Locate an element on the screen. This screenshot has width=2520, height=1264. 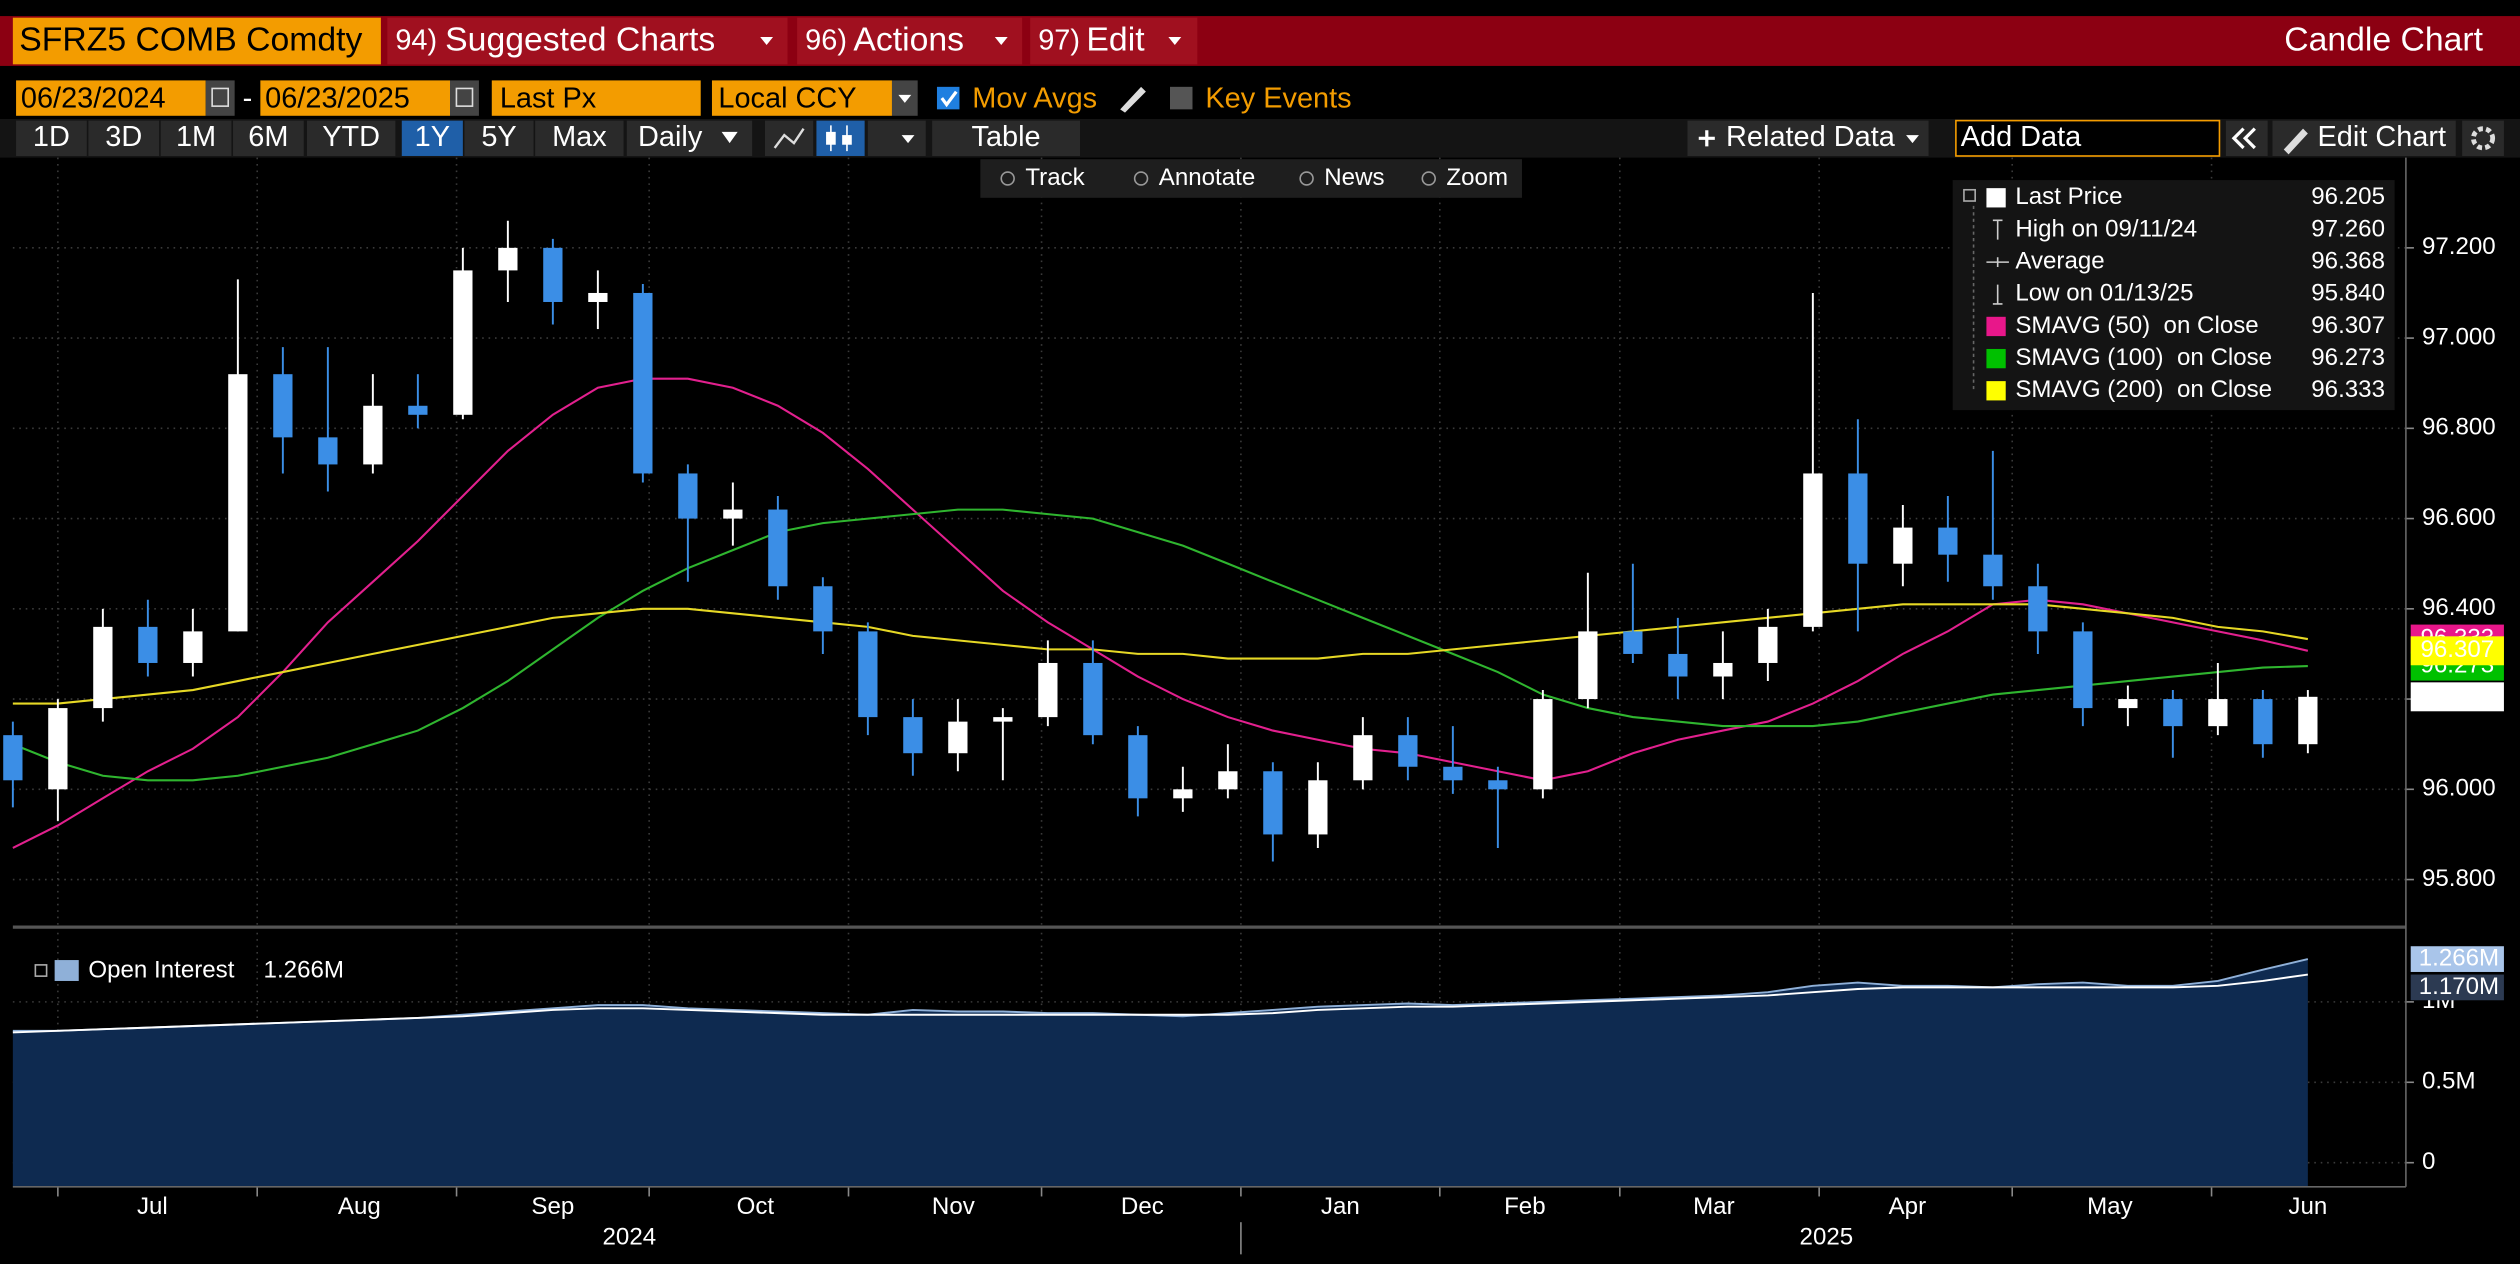
legend-value: 96.307 is located at coordinates (2348, 325).